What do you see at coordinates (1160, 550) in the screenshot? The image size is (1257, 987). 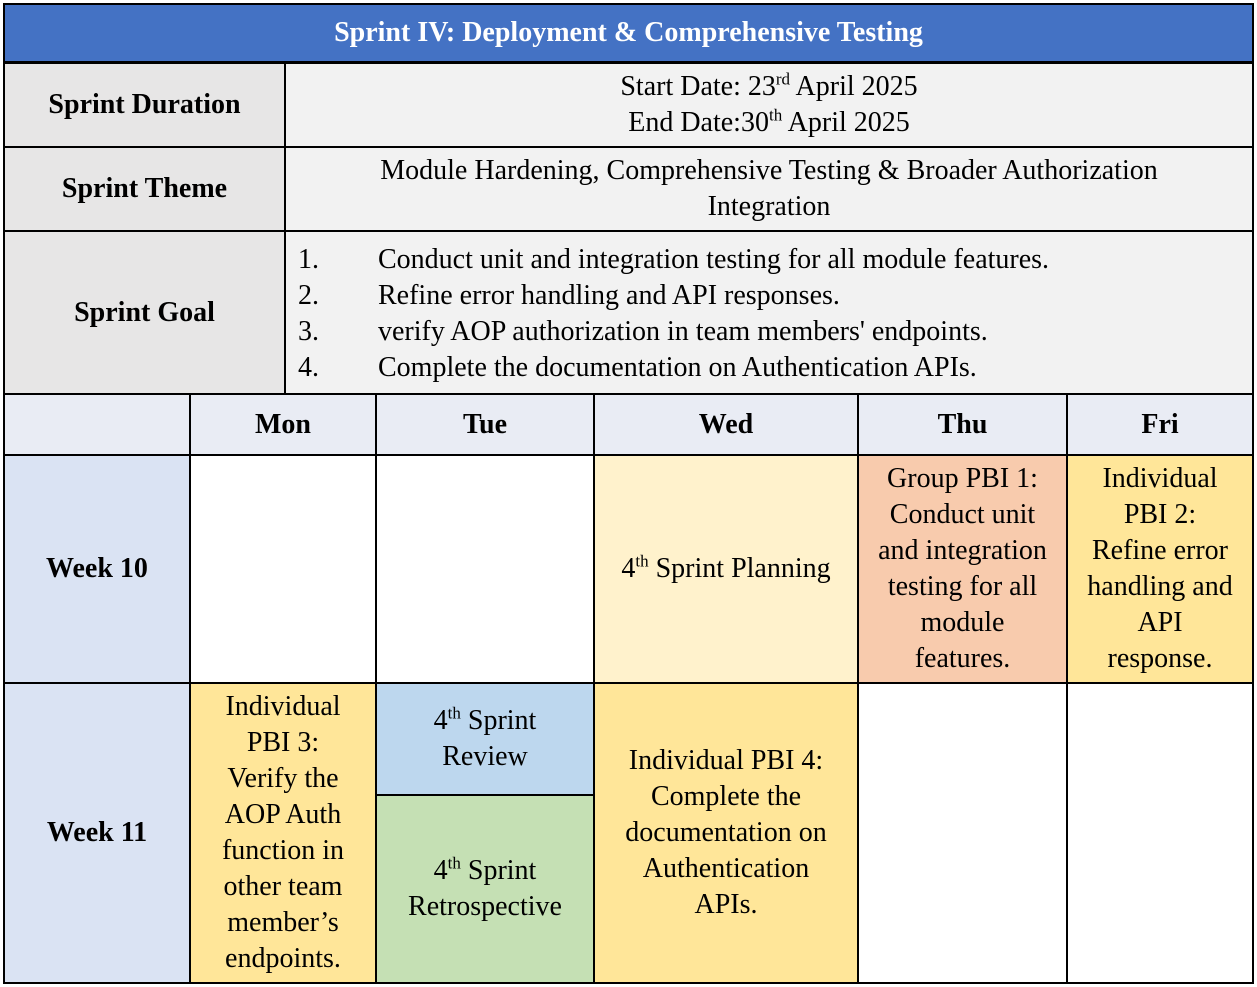 I see `individual-pbi-2-line: Refine error` at bounding box center [1160, 550].